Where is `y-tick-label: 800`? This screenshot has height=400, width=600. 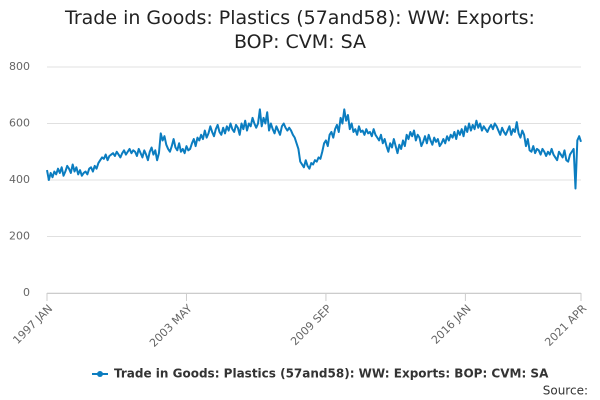 y-tick-label: 800 is located at coordinates (19, 66).